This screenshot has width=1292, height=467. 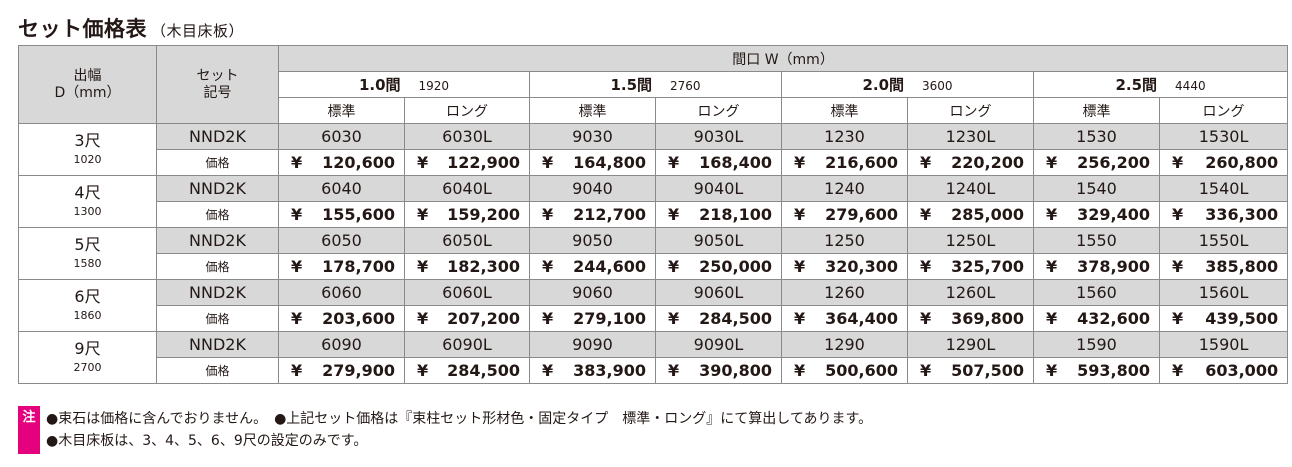 What do you see at coordinates (467, 266) in the screenshot?
I see `price-cell: ¥182,300` at bounding box center [467, 266].